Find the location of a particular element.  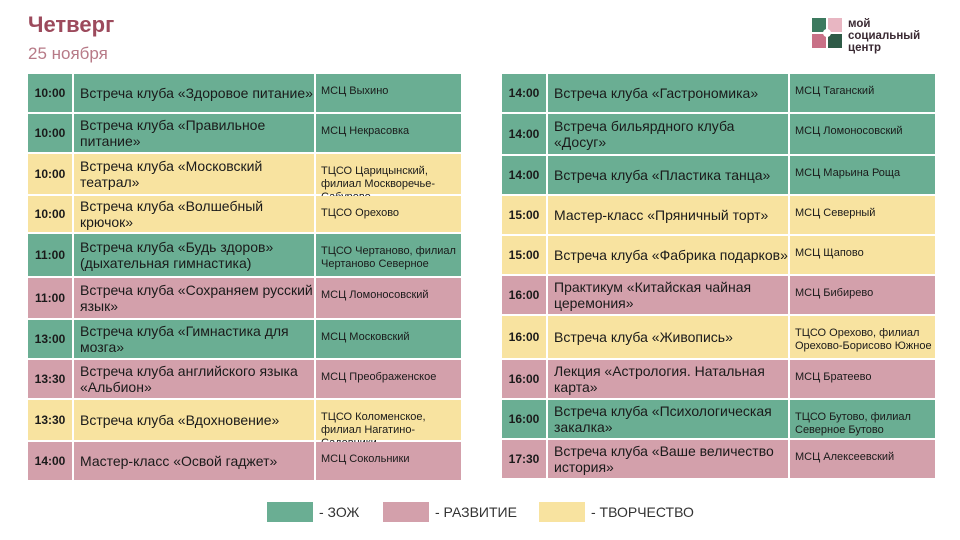

event-title: Встреча клуба «Пластика танца» is located at coordinates (669, 175).